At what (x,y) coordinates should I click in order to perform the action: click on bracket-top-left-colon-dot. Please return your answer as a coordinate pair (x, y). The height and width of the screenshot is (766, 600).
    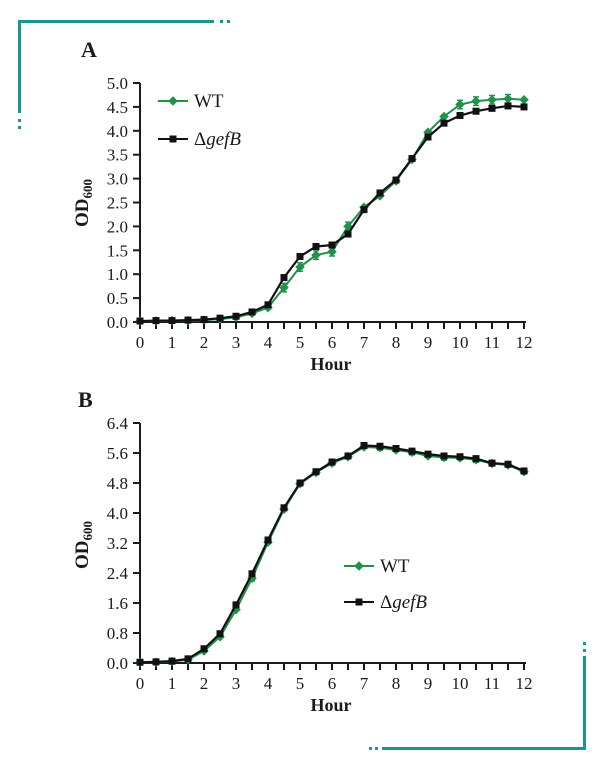
    Looking at the image, I should click on (19, 127).